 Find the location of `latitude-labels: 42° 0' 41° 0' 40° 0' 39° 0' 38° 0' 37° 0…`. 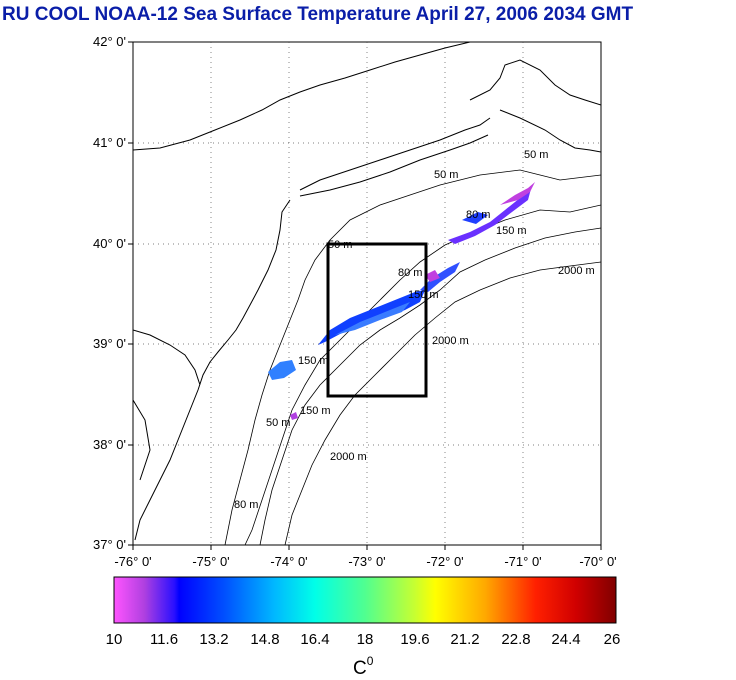

latitude-labels: 42° 0' 41° 0' 40° 0' 39° 0' 38° 0' 37° 0… is located at coordinates (109, 293).